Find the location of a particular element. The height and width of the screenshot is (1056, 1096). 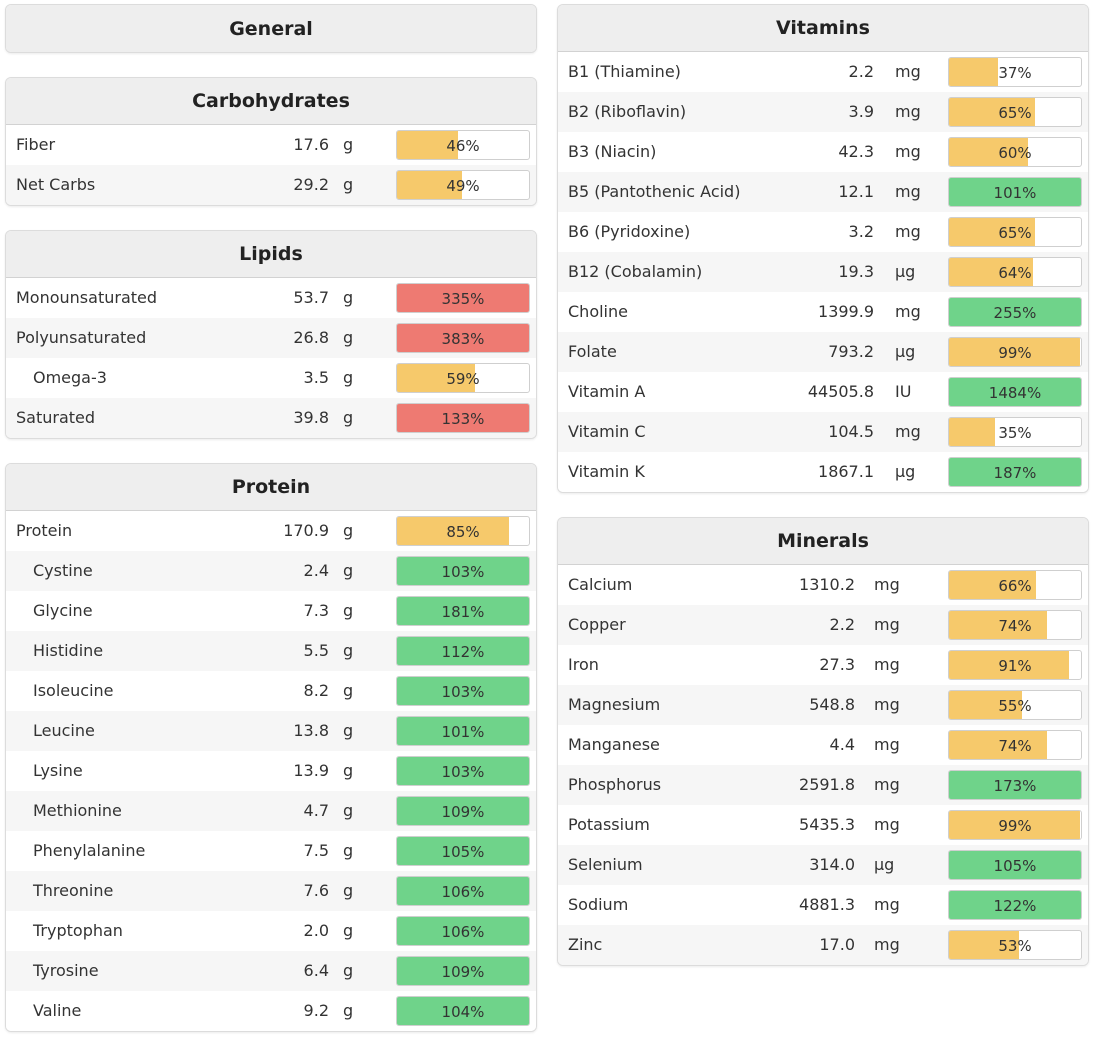

nutrient-amount: 1867.1 is located at coordinates (846, 471).